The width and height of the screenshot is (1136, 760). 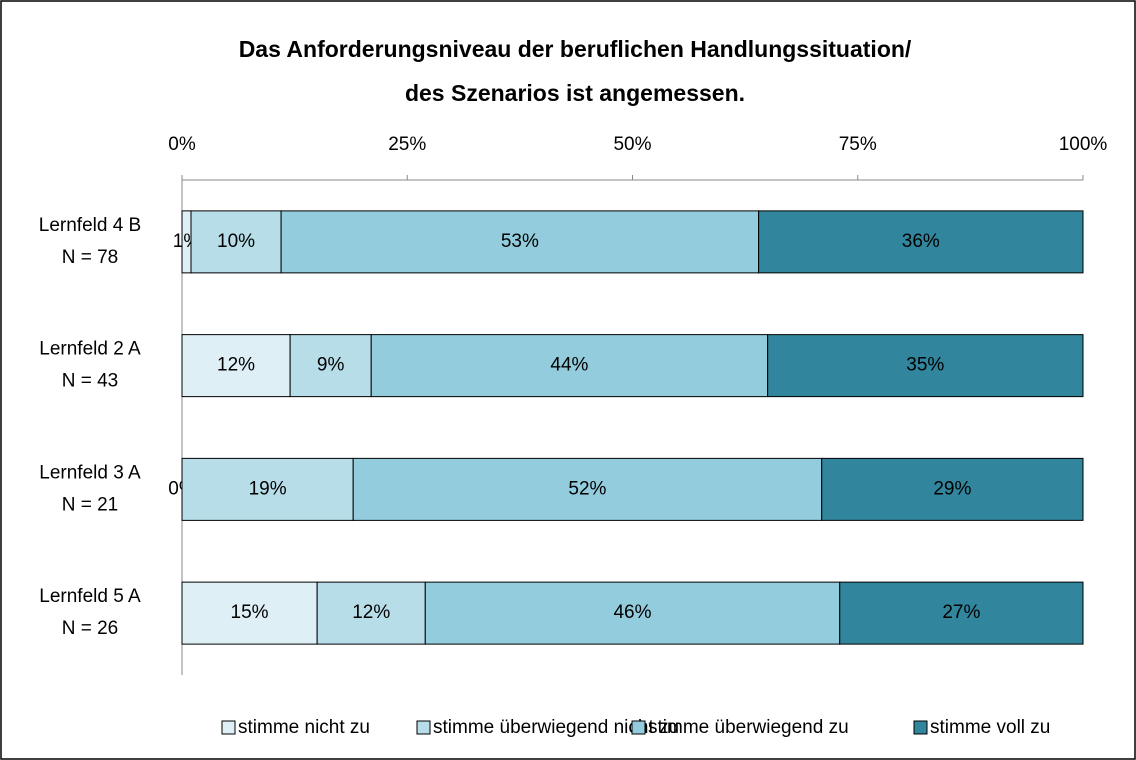 I want to click on y-tick-label: Lernfeld 4 B, so click(x=90, y=225).